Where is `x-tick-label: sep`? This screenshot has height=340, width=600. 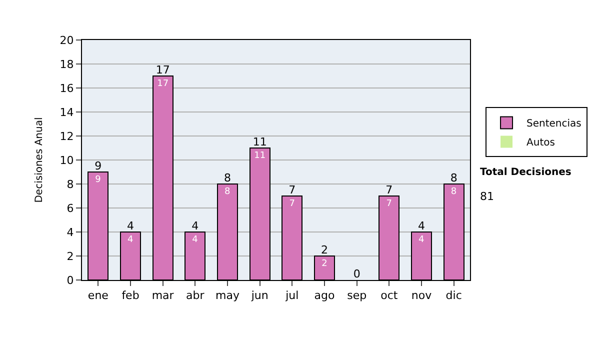 x-tick-label: sep is located at coordinates (357, 295).